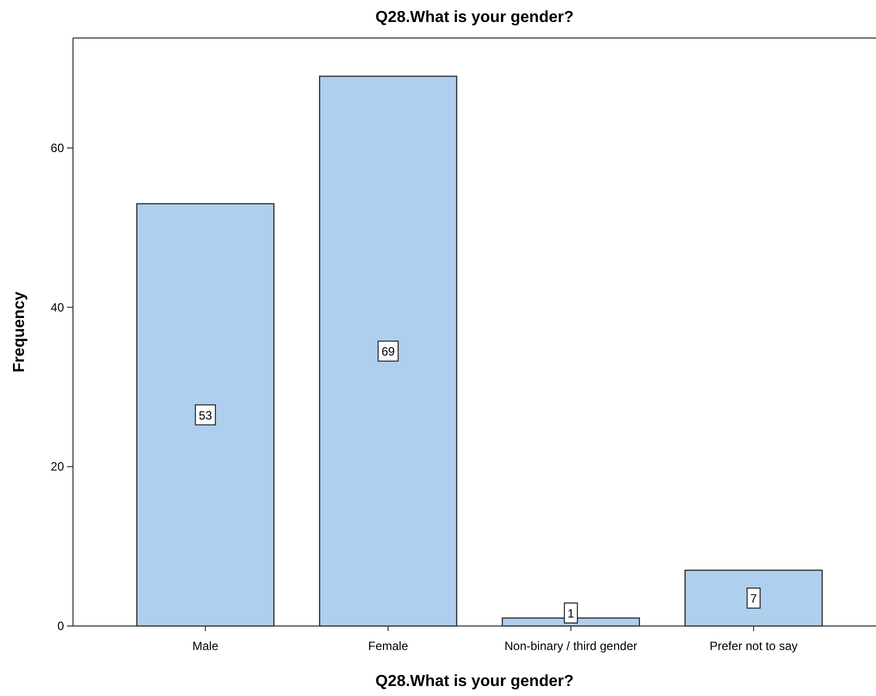  I want to click on x-tick-label: Female, so click(388, 646).